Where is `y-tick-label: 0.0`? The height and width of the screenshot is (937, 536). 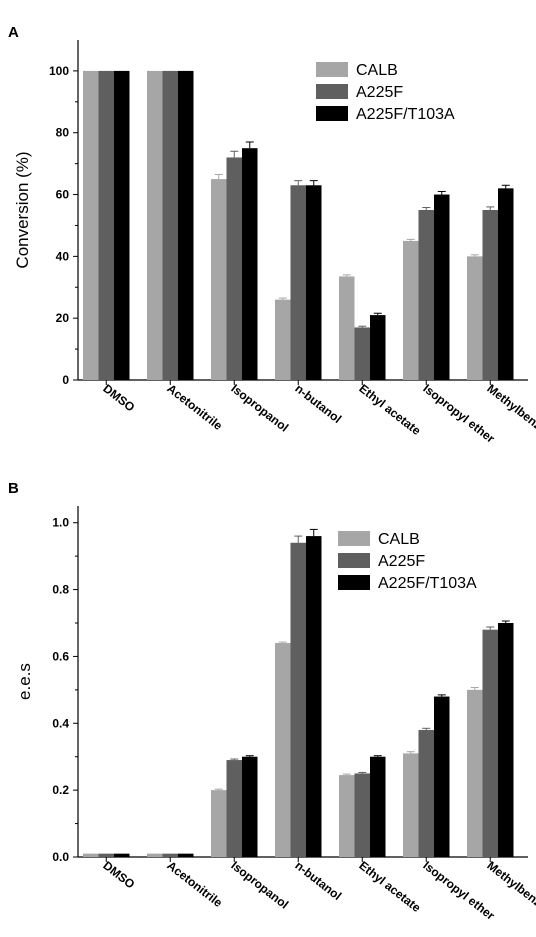
y-tick-label: 0.0 is located at coordinates (60, 857).